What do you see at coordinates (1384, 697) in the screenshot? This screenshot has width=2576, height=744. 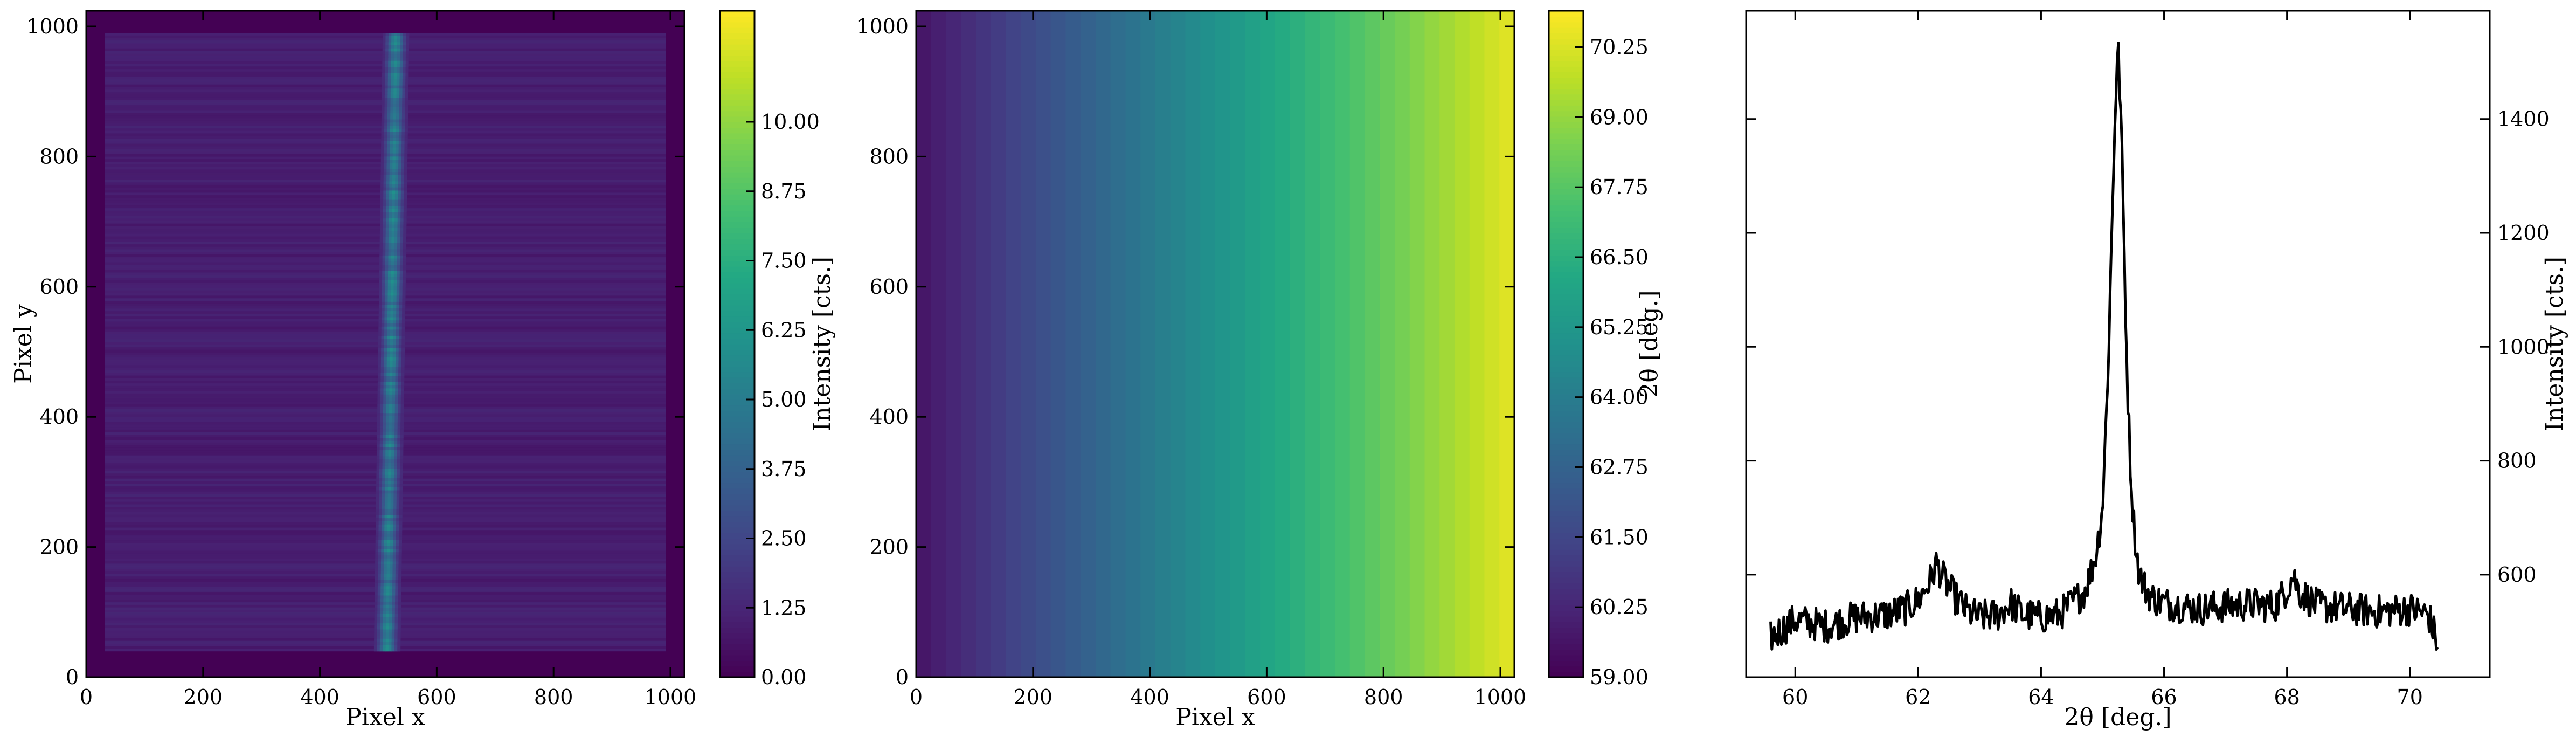 I see `p2-x-tick-label: 800` at bounding box center [1384, 697].